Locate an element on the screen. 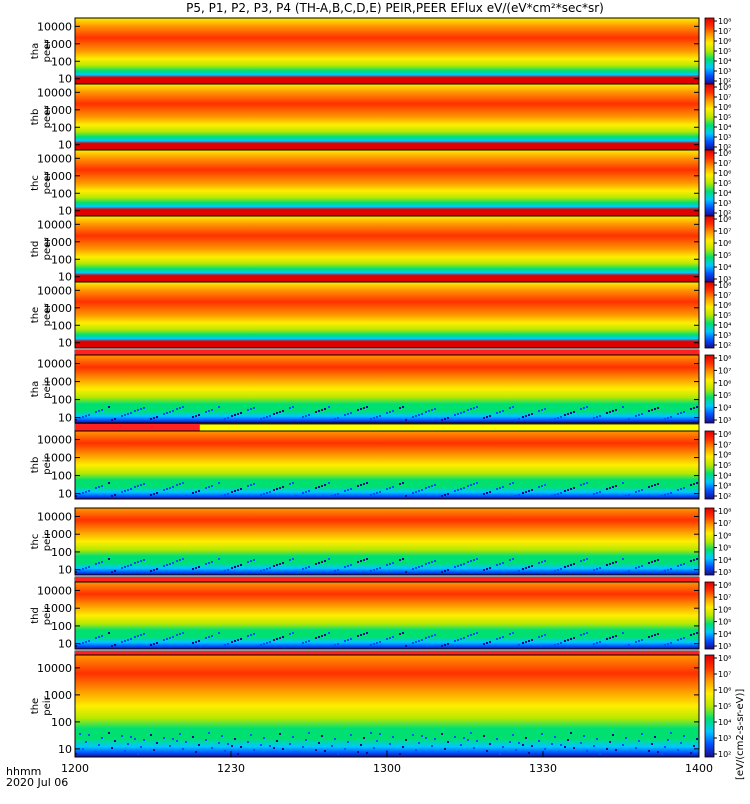 The width and height of the screenshot is (750, 804). colorbar-tick-label: 10³ is located at coordinates (724, 203).